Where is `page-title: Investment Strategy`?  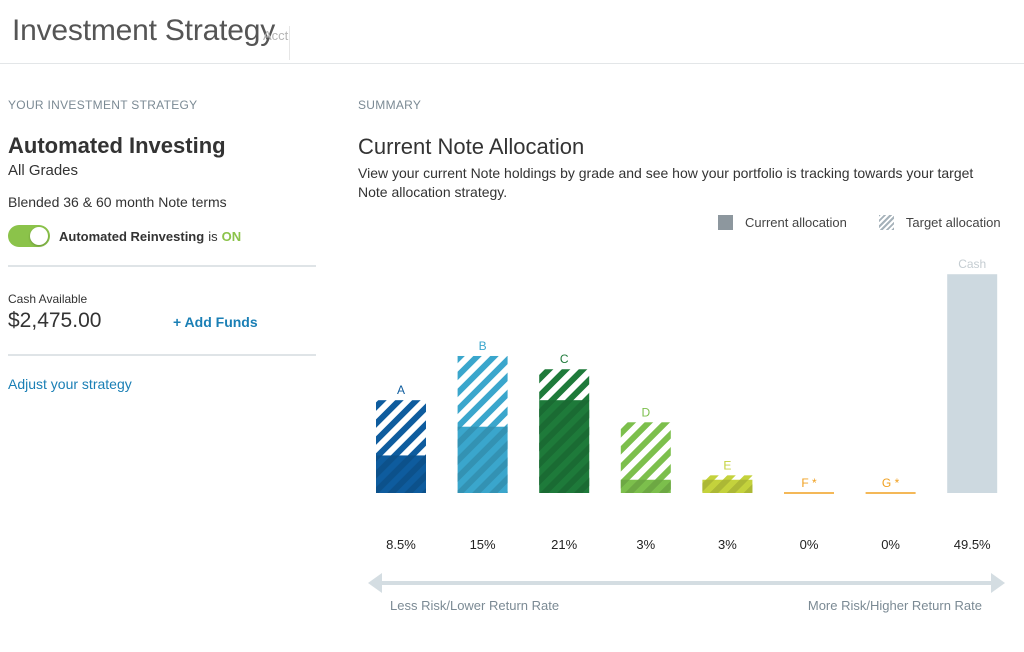 page-title: Investment Strategy is located at coordinates (143, 30).